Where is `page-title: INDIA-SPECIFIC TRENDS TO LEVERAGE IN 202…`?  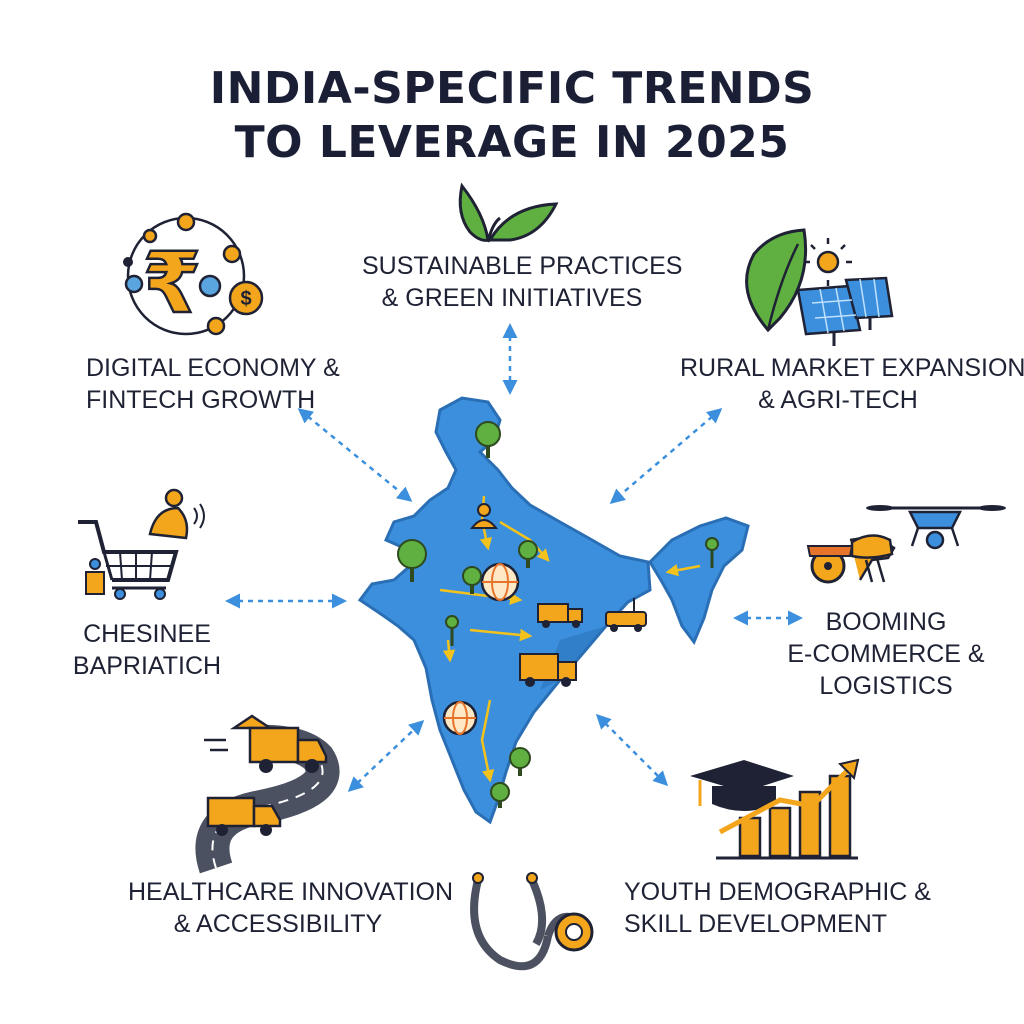 page-title: INDIA-SPECIFIC TRENDS TO LEVERAGE IN 202… is located at coordinates (512, 116).